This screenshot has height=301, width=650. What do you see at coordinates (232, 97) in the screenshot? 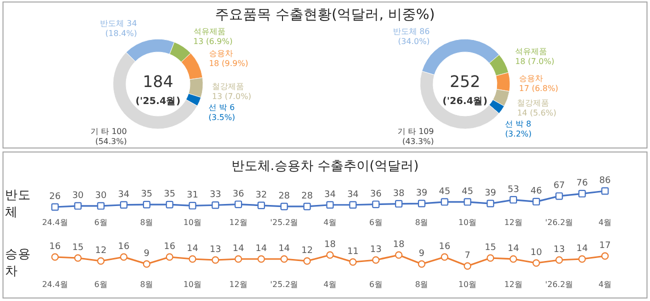
I see `data-label: 13 (7.0%)` at bounding box center [232, 97].